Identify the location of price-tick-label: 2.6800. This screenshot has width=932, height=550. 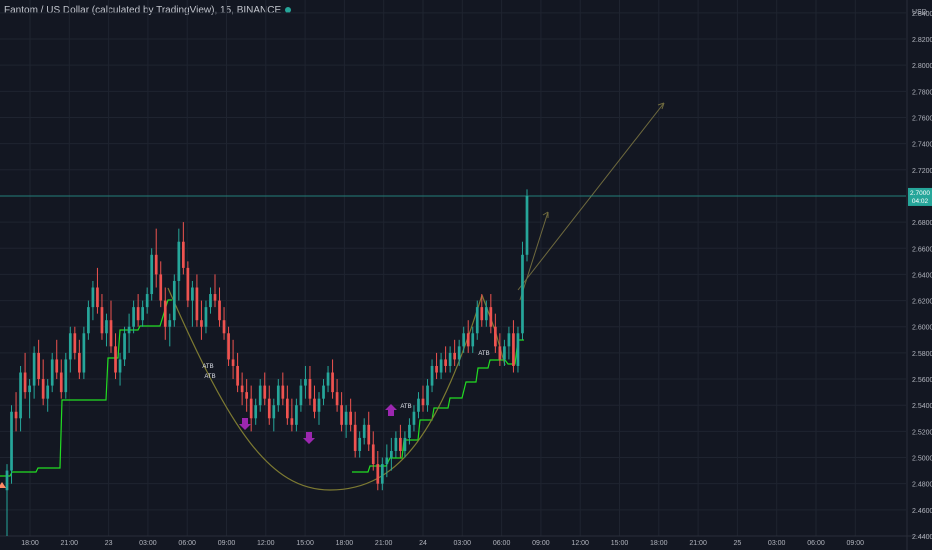
(922, 223).